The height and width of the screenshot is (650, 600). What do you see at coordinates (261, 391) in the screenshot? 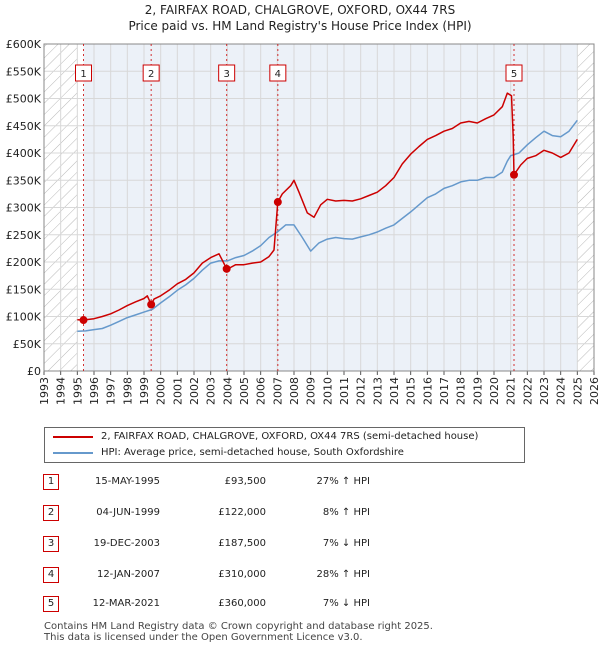
I see `x-tick-label: 2006` at bounding box center [261, 391].